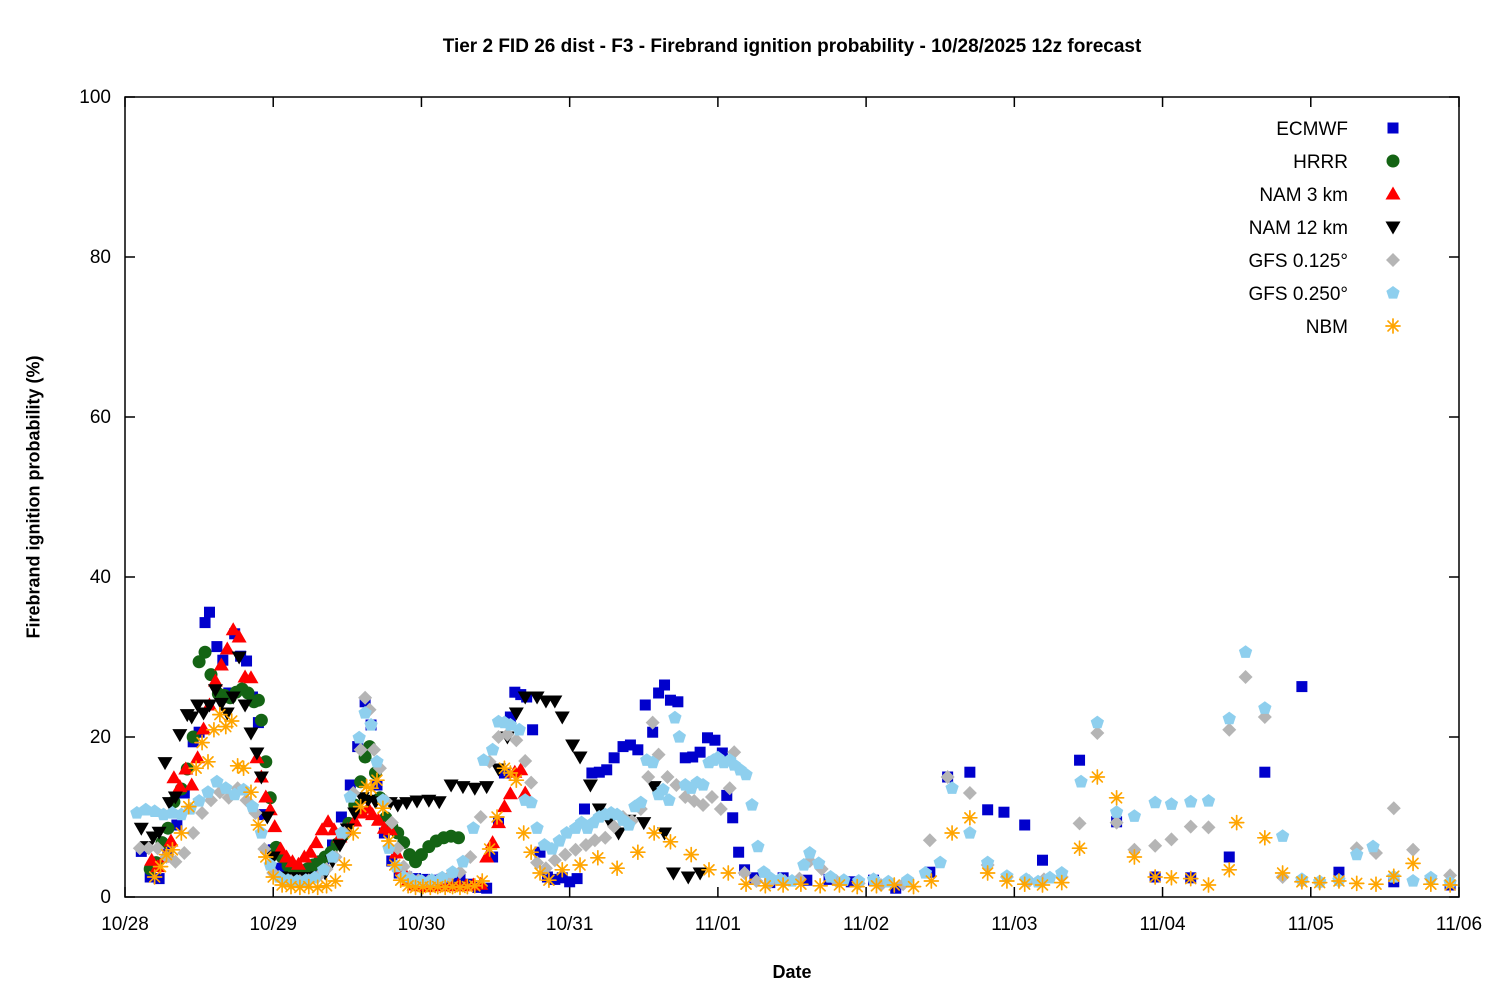 The height and width of the screenshot is (1000, 1500). Describe the element at coordinates (1312, 129) in the screenshot. I see `legend-label: ECMWF` at that location.